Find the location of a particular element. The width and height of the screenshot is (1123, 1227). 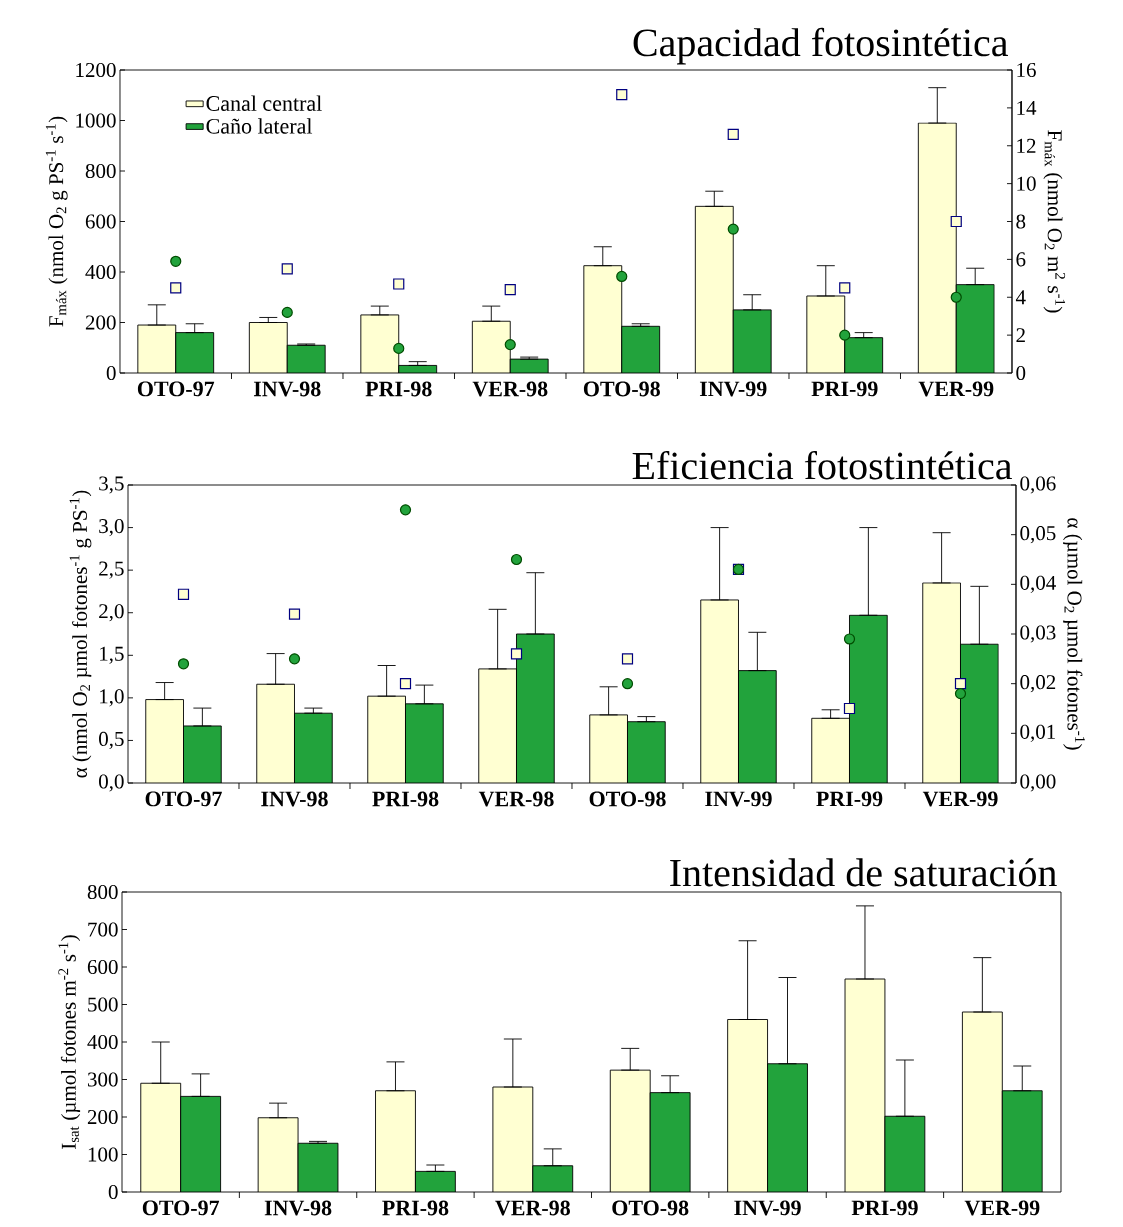

y-tick-label: 600 is located at coordinates (102, 967).